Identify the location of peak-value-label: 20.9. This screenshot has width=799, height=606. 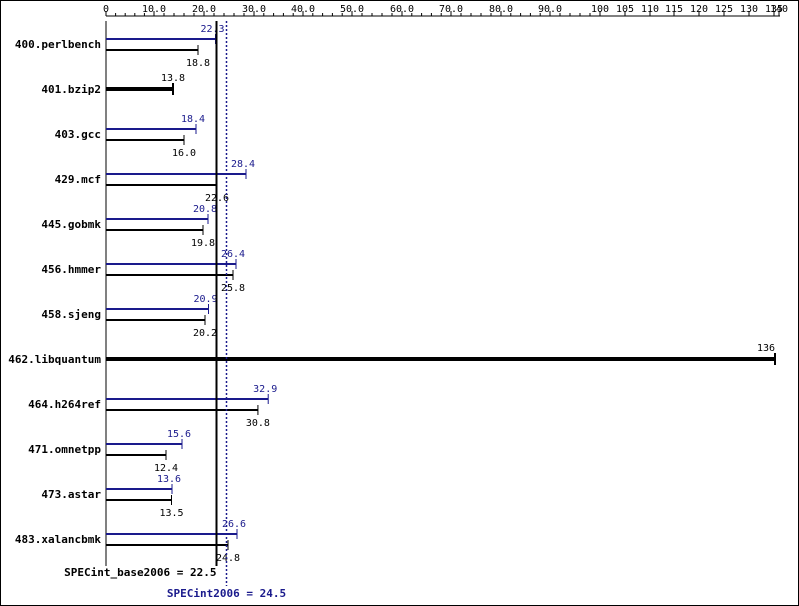
(205, 299).